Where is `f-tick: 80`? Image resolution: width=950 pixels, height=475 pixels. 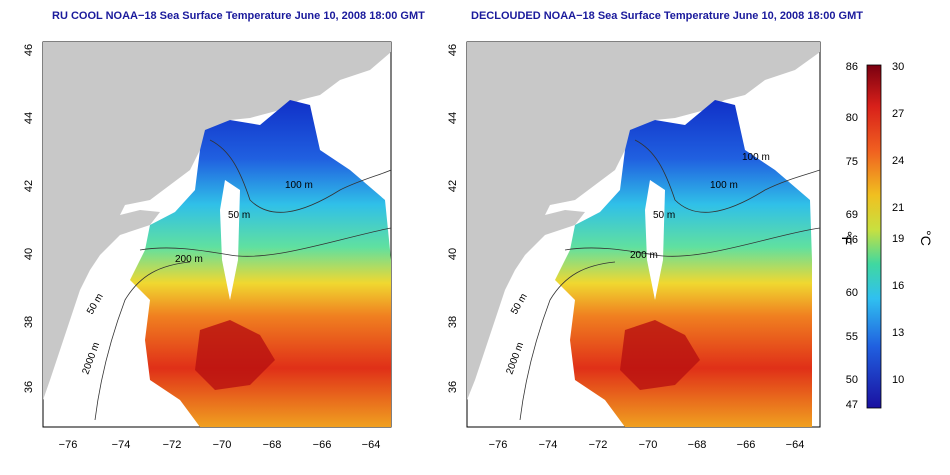 f-tick: 80 is located at coordinates (852, 118).